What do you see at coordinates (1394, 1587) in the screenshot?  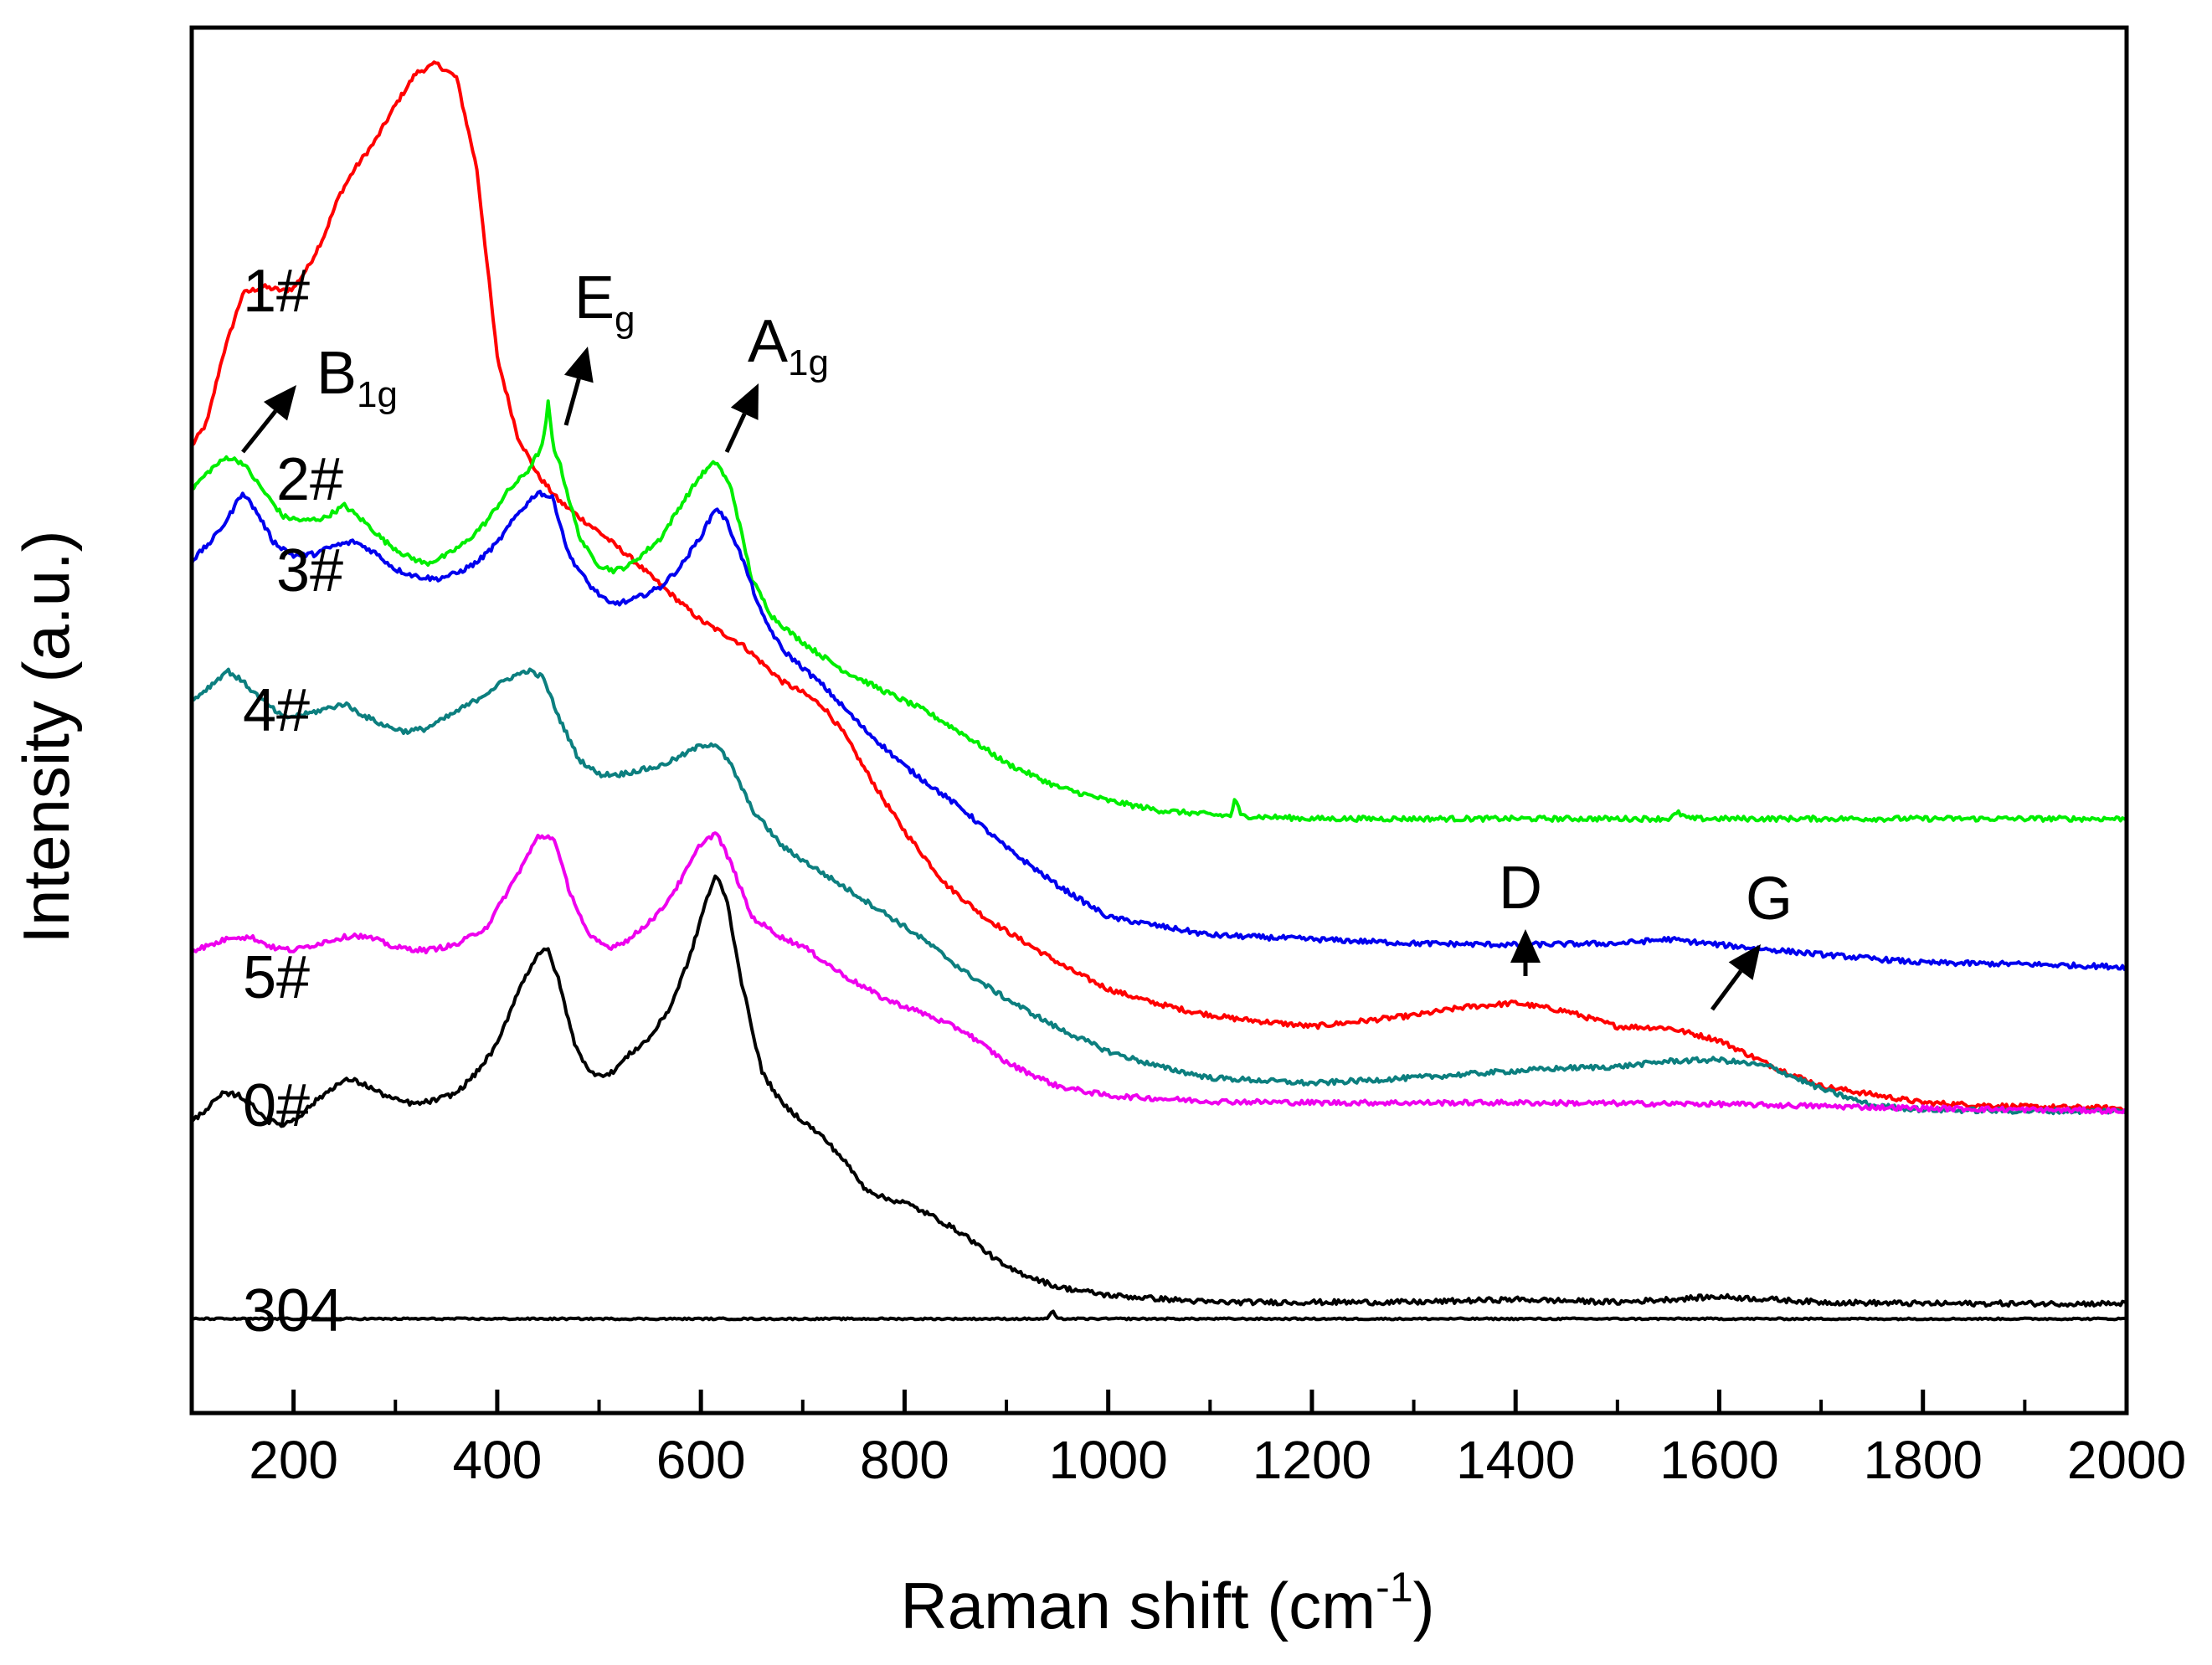 I see `x-axis-title-superscript: -1` at bounding box center [1394, 1587].